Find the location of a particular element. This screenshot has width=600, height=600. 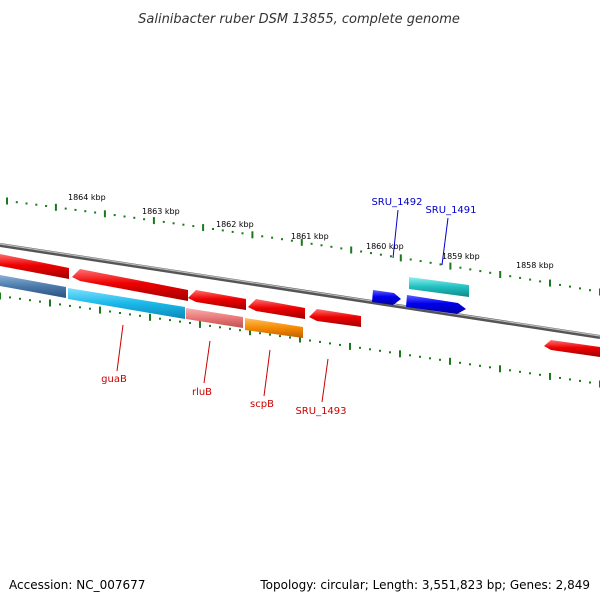

gene-arrow-scpB is located at coordinates (276, 309).